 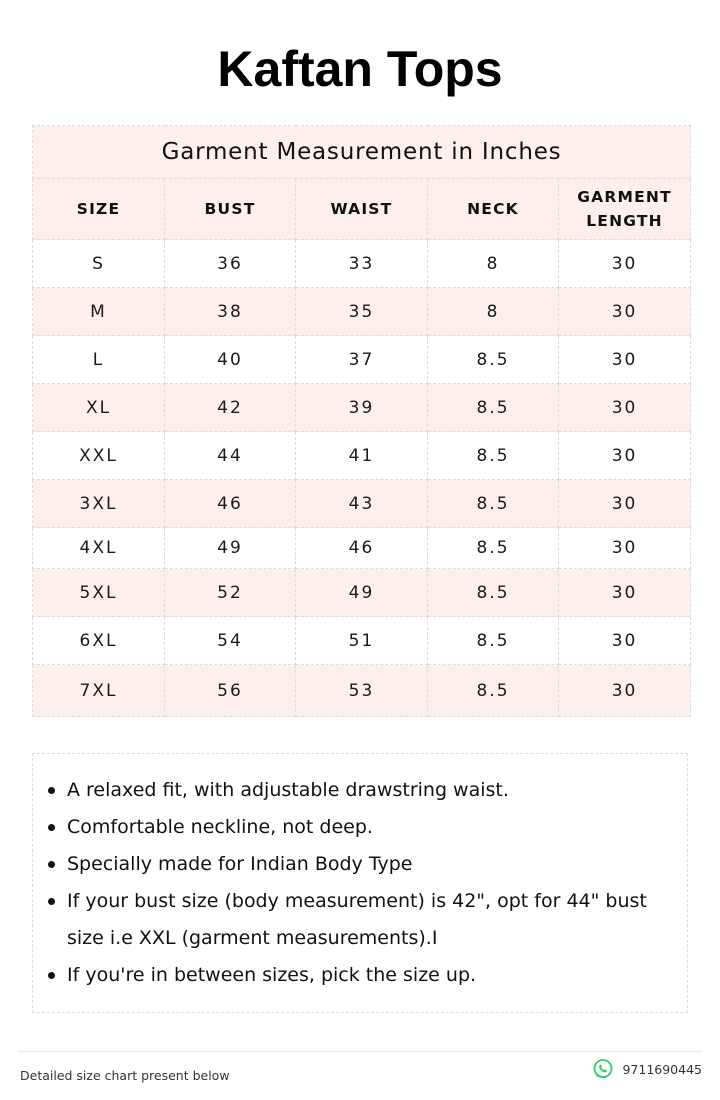 I want to click on cell-bust: 38, so click(x=230, y=311).